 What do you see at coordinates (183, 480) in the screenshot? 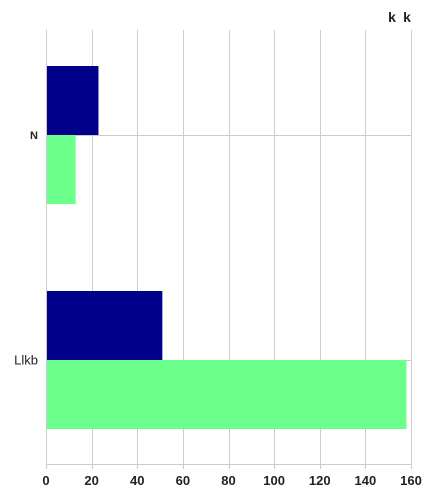
I see `x-tick-label: 60` at bounding box center [183, 480].